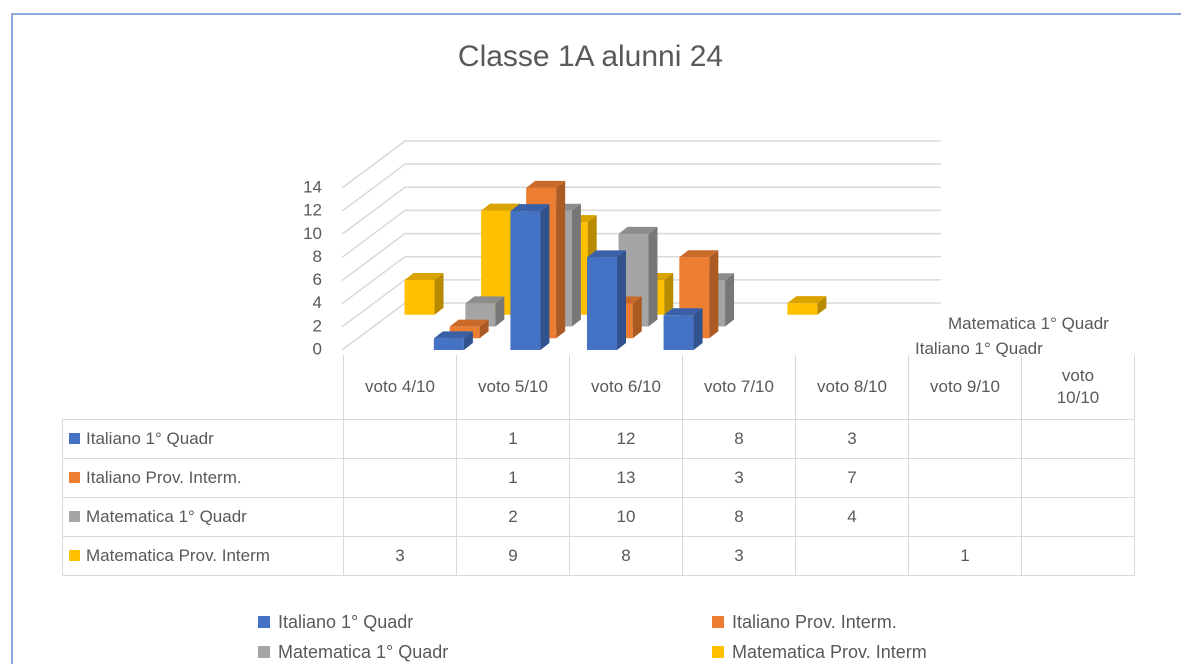  Describe the element at coordinates (317, 302) in the screenshot. I see `y-tick-label: 4` at that location.